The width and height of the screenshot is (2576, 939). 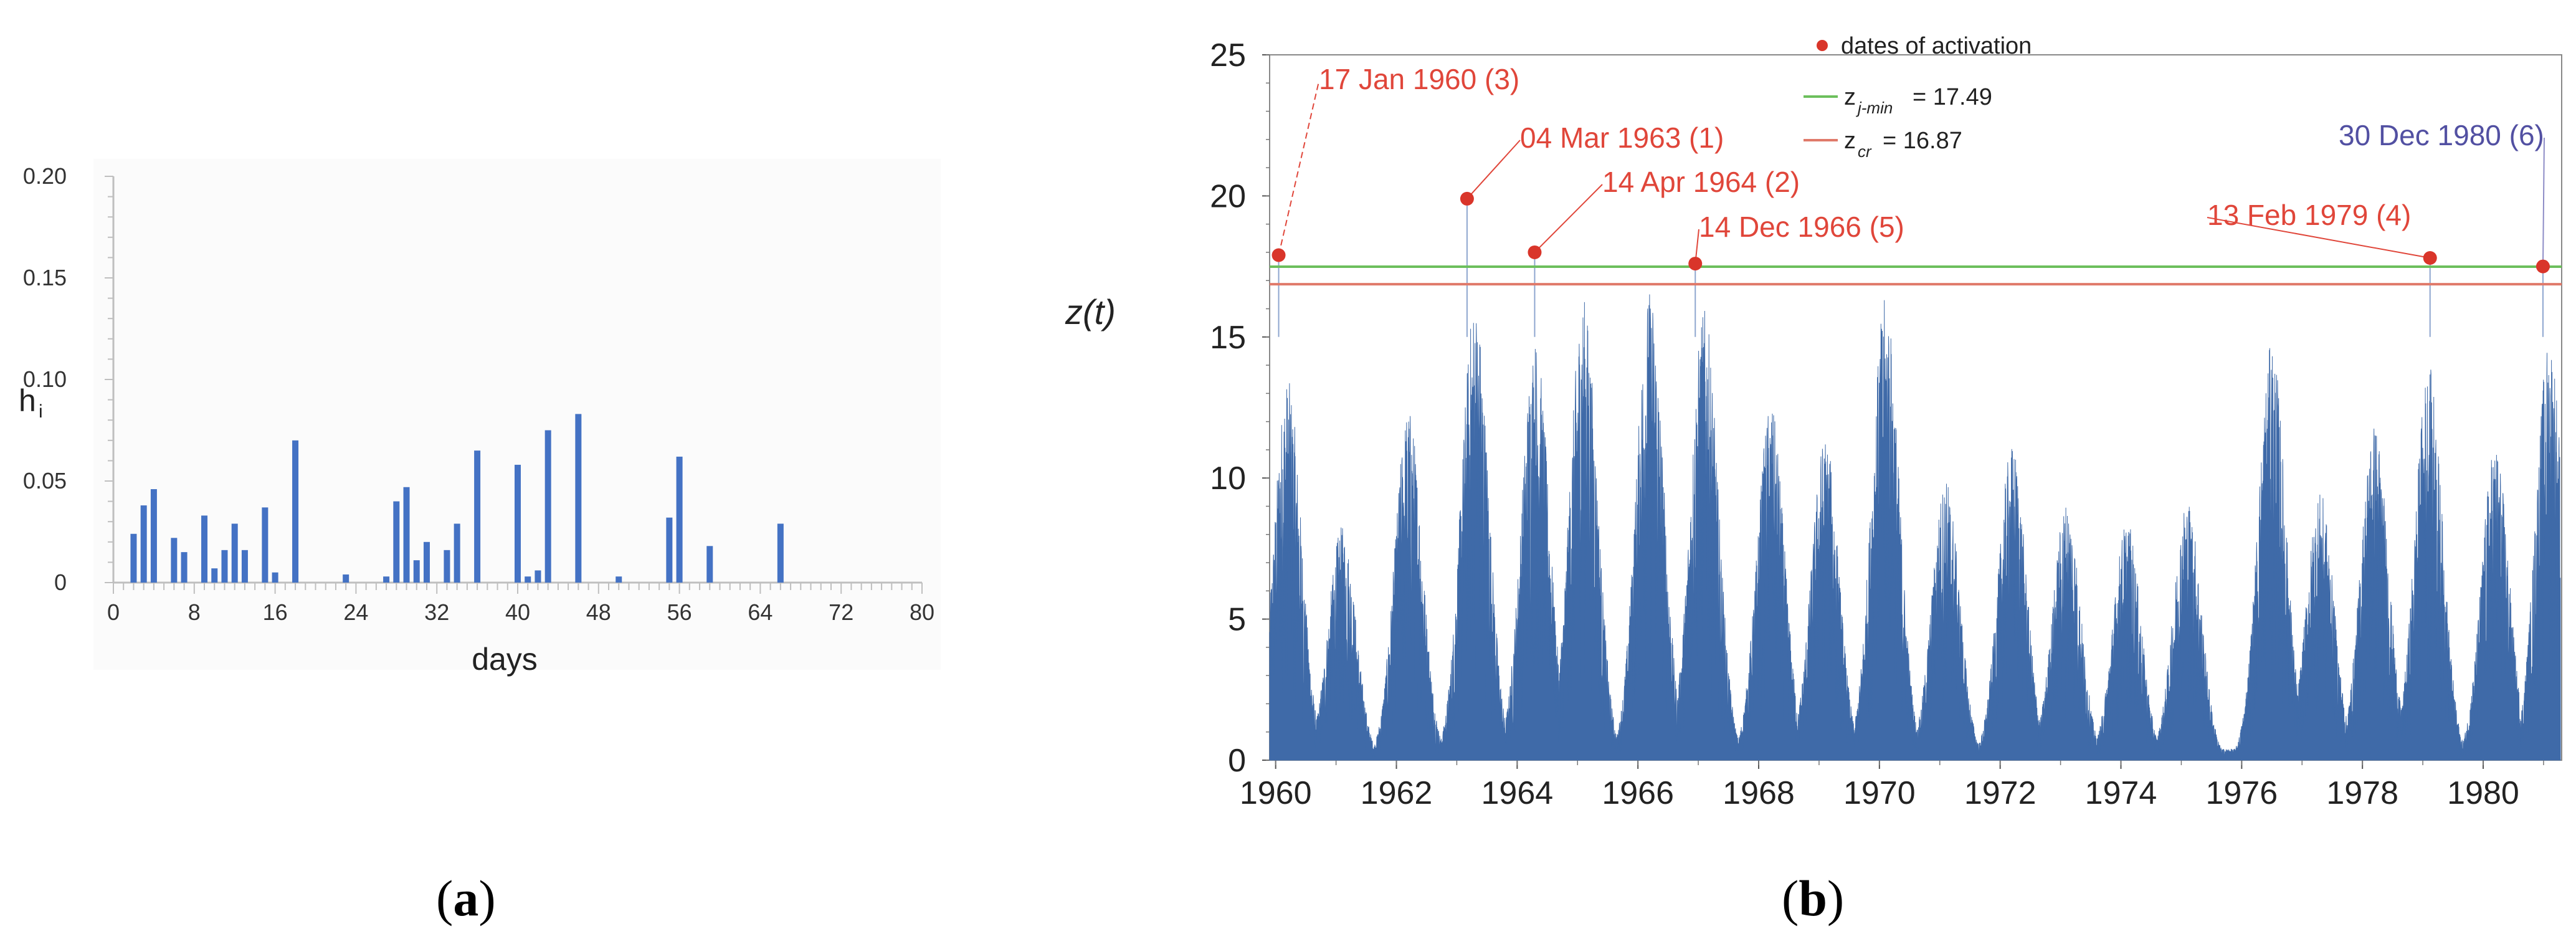 I want to click on panel-b-letter: b, so click(x=1813, y=898).